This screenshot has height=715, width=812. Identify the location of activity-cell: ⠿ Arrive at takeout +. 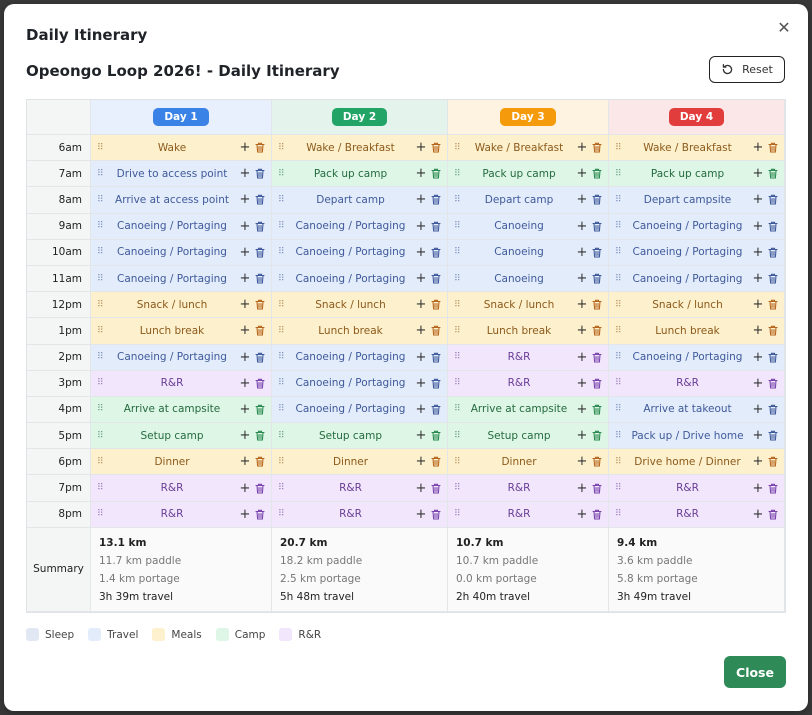
(697, 410).